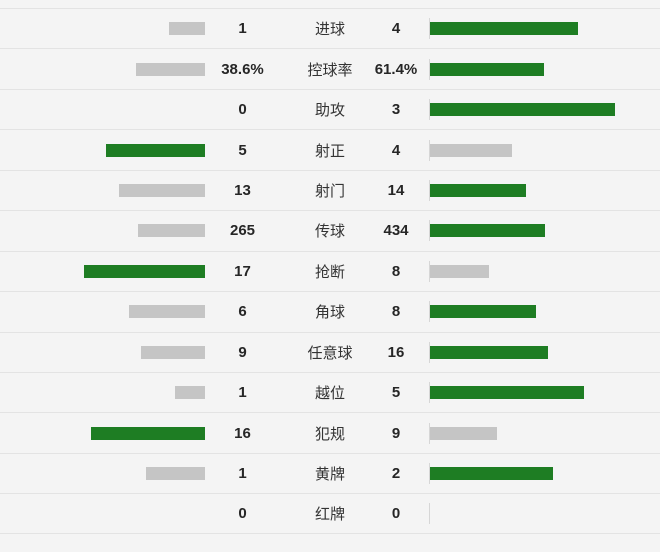 This screenshot has height=552, width=660. Describe the element at coordinates (242, 352) in the screenshot. I see `left-team-value: 9` at that location.